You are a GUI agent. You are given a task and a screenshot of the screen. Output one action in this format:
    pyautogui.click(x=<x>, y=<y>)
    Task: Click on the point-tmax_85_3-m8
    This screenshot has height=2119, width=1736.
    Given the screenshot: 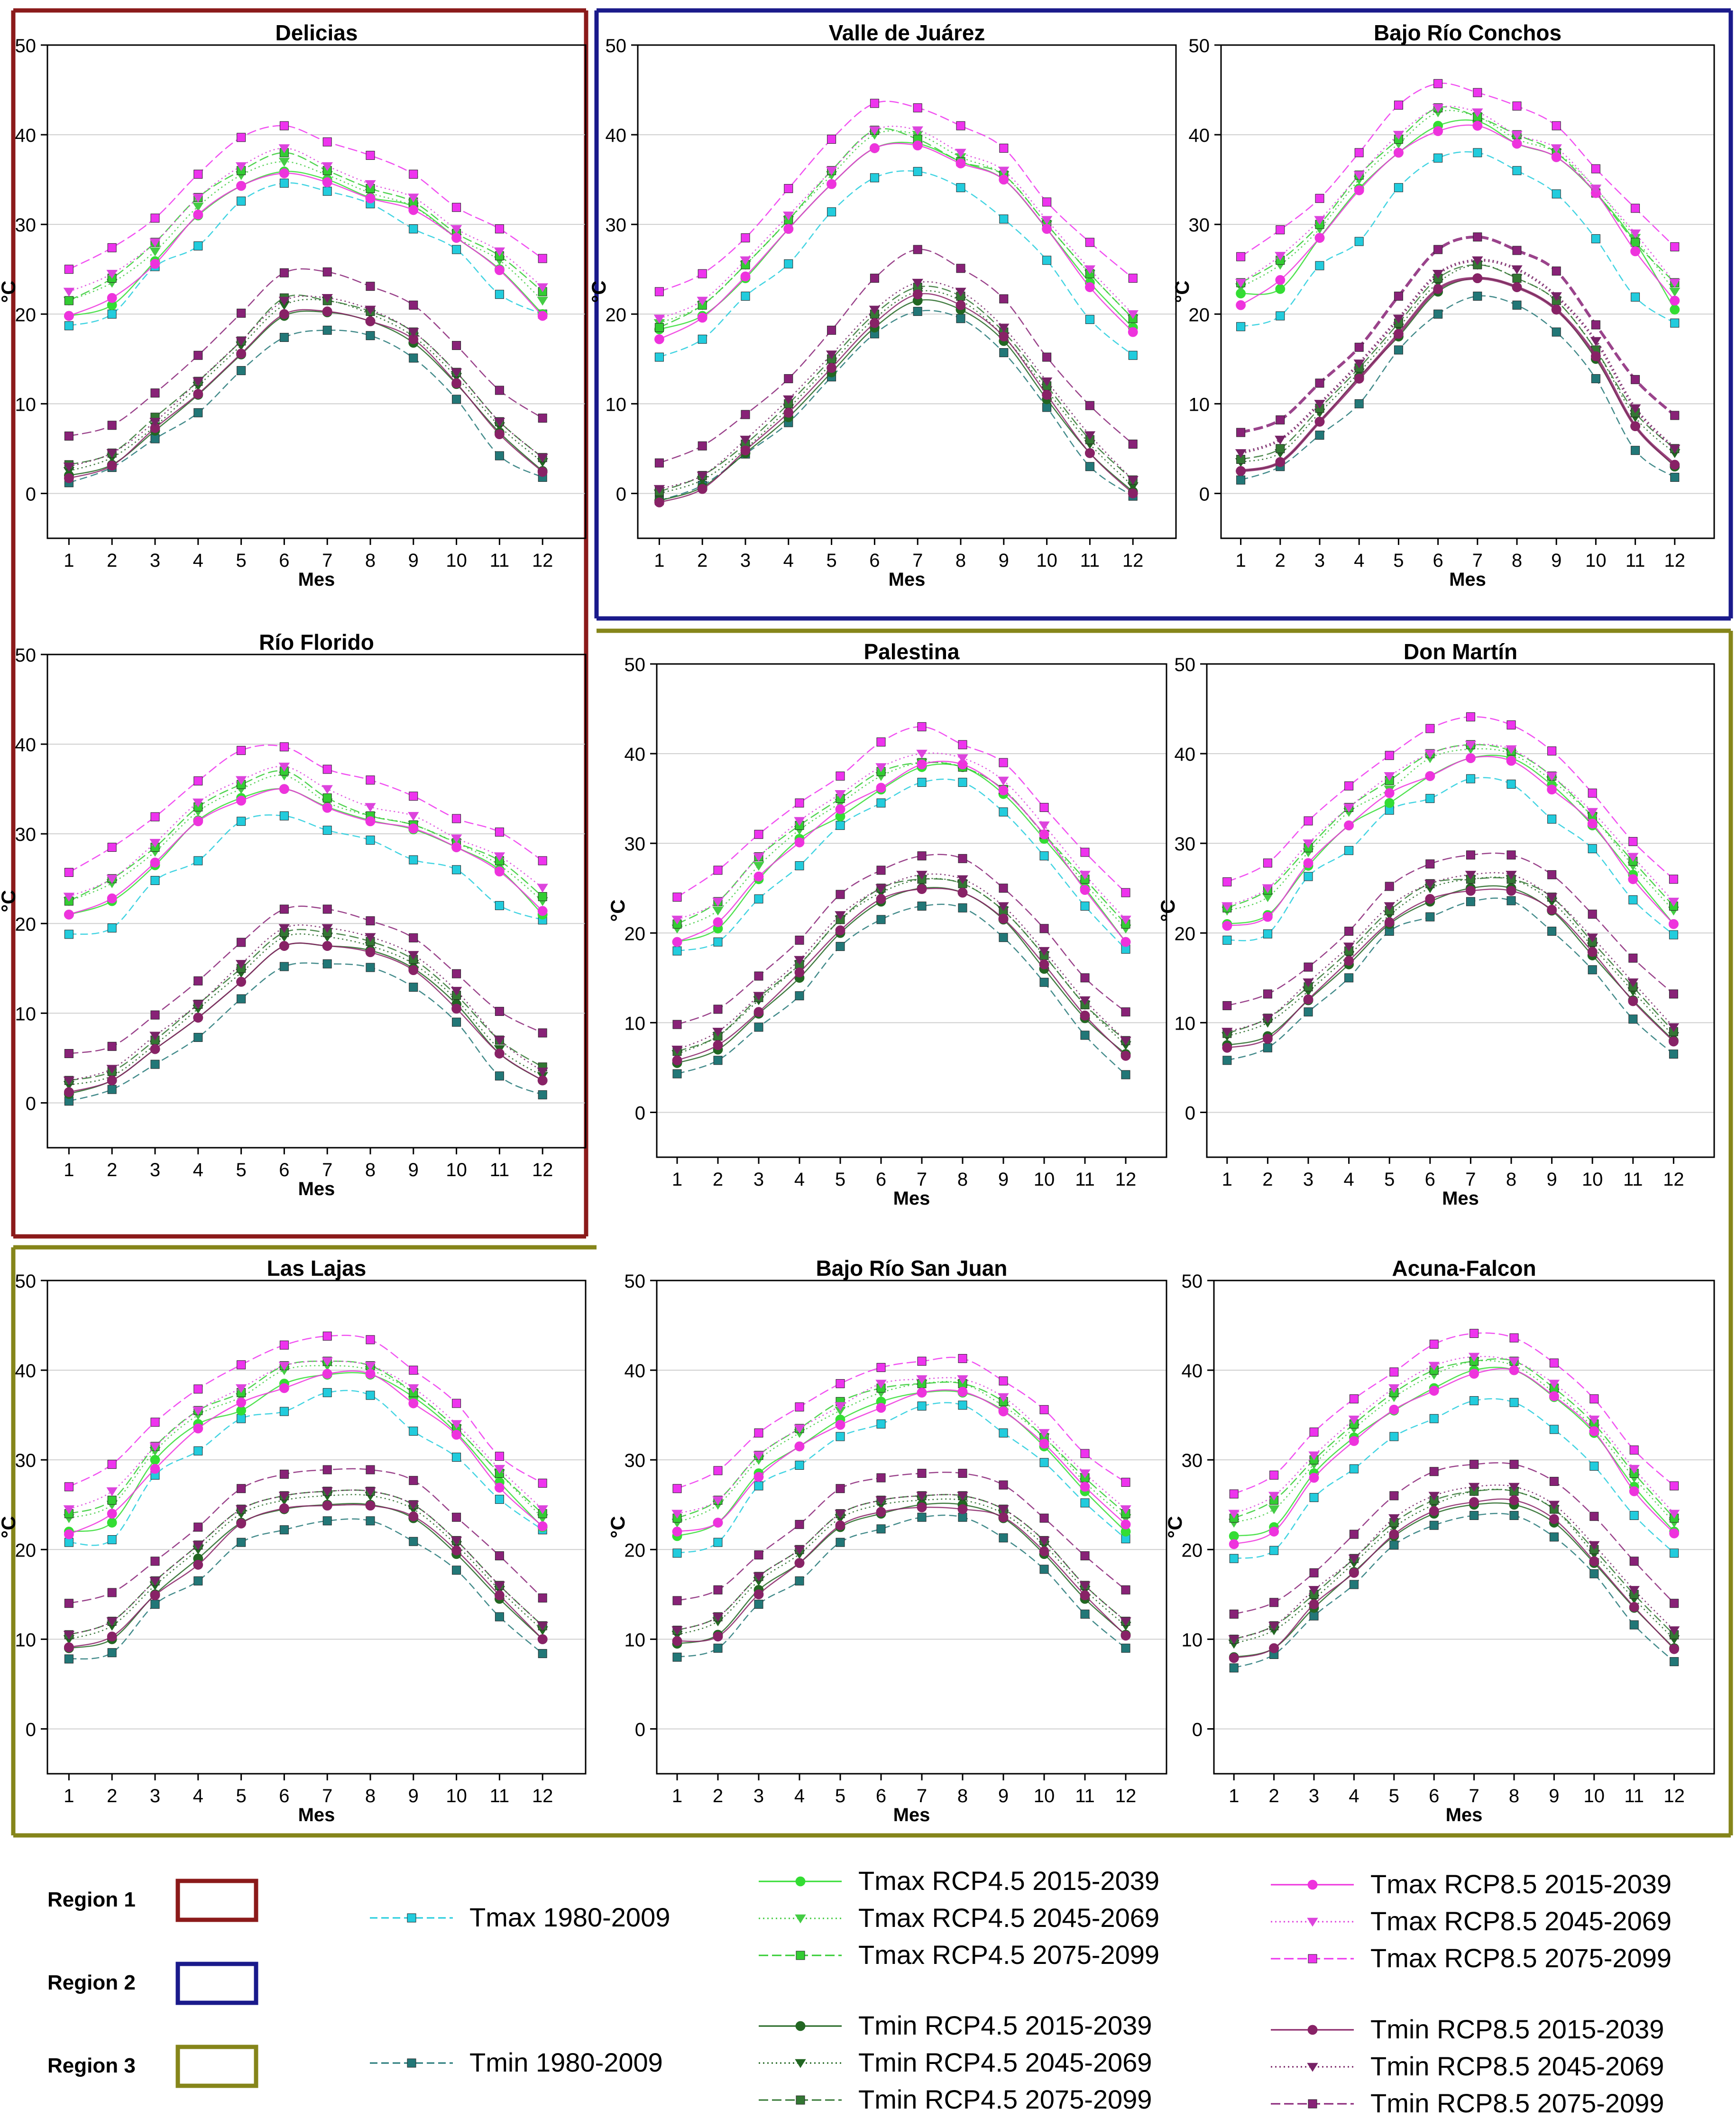 What is the action you would take?
    pyautogui.click(x=370, y=155)
    